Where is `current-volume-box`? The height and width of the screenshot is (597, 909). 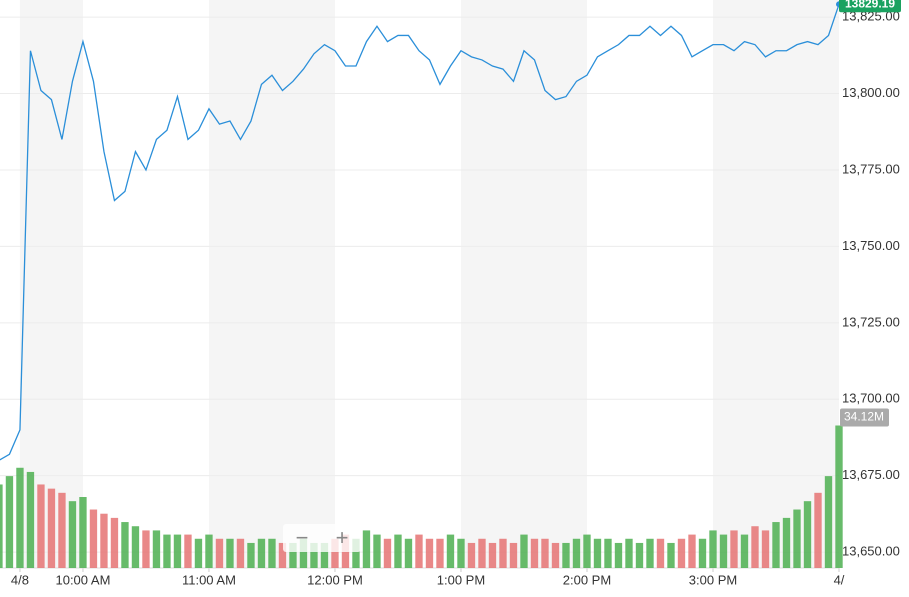 current-volume-box is located at coordinates (864, 417).